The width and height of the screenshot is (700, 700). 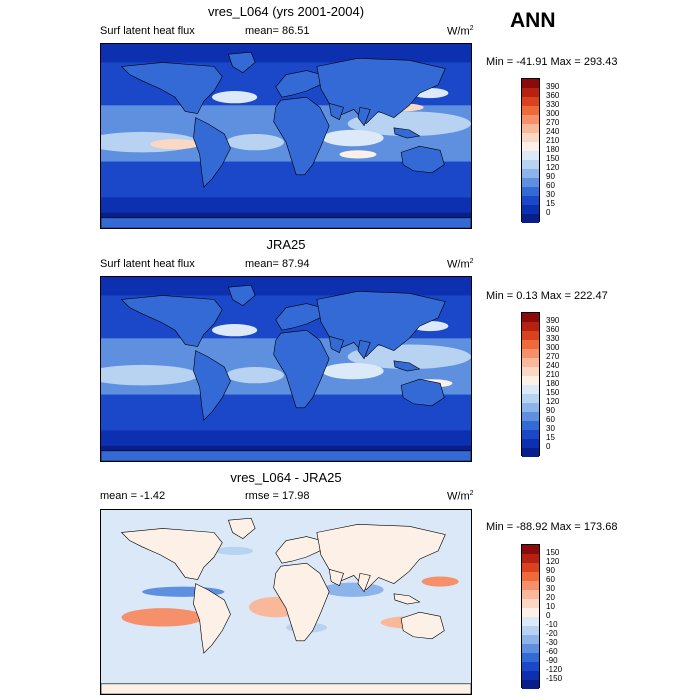 What do you see at coordinates (553, 356) in the screenshot?
I see `colorbar-tick-label: 270` at bounding box center [553, 356].